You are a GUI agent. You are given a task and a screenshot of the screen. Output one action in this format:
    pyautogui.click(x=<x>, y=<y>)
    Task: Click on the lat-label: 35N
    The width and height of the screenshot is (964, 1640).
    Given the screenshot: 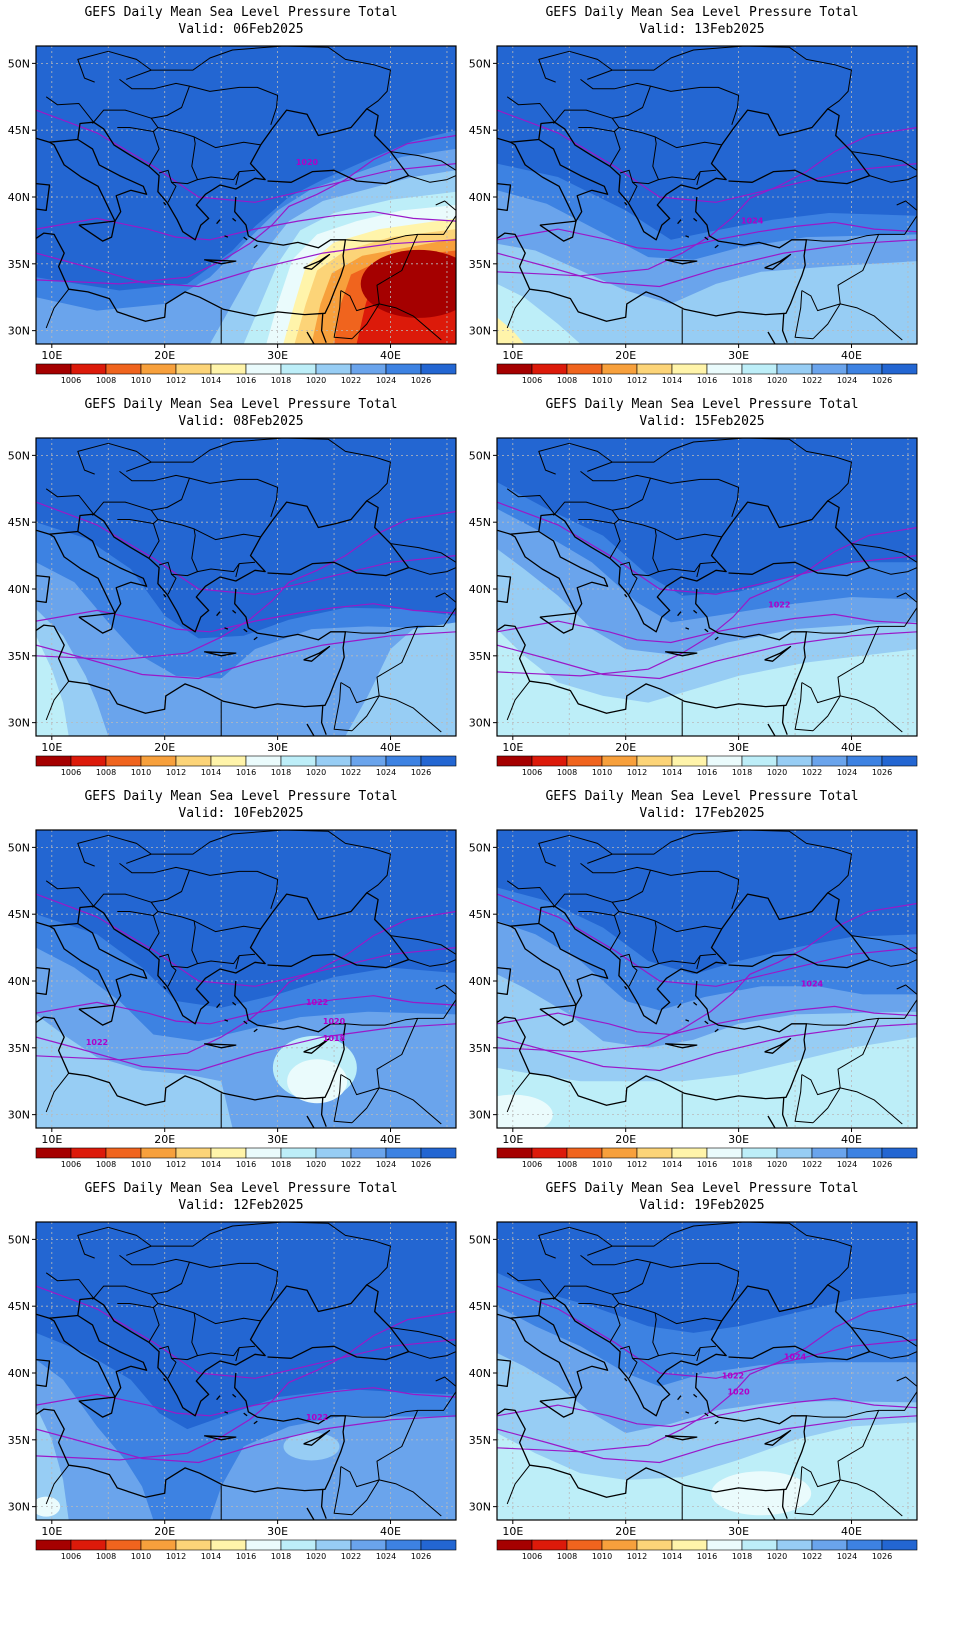 What is the action you would take?
    pyautogui.click(x=19, y=656)
    